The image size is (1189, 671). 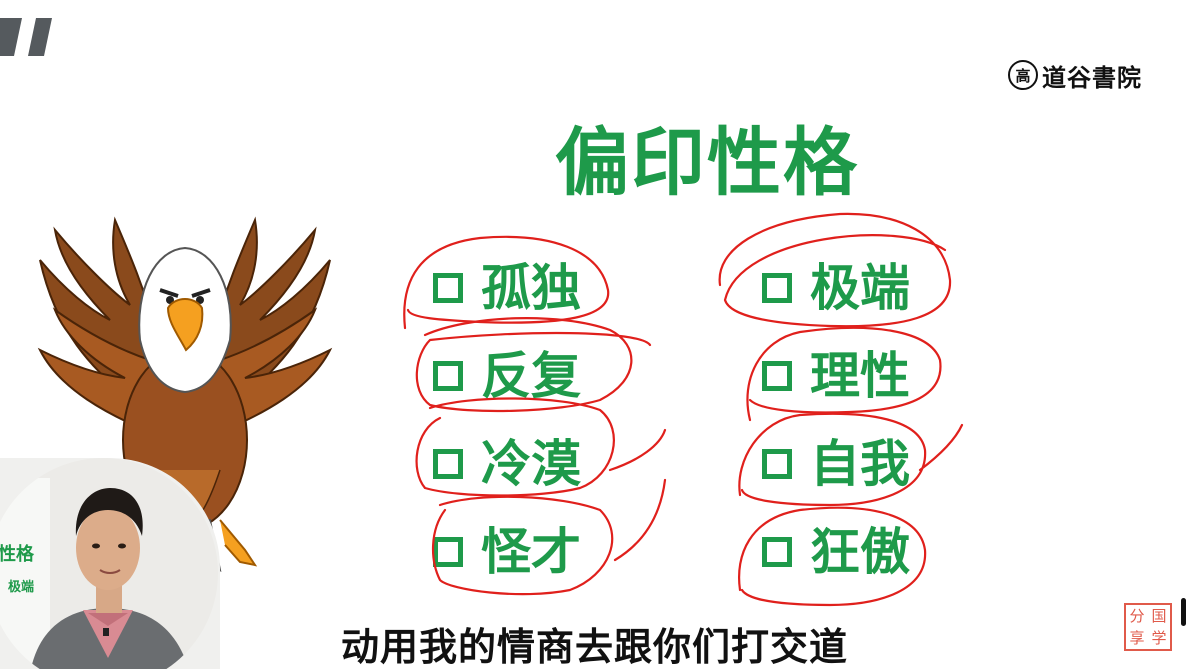 I want to click on brand-logo: 高 道谷書院, so click(x=1075, y=75).